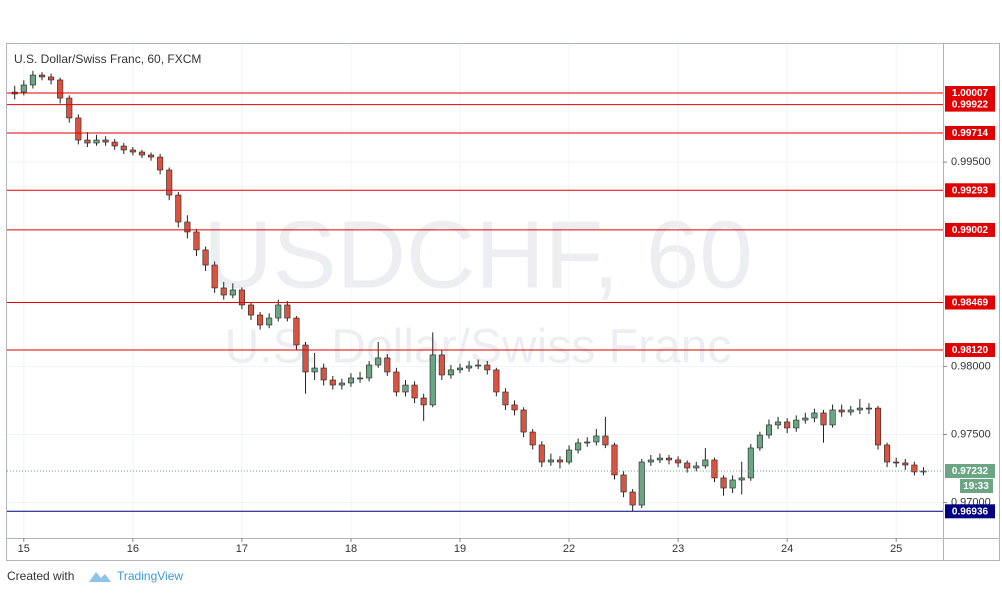 The width and height of the screenshot is (1002, 595). What do you see at coordinates (40, 576) in the screenshot?
I see `footer-prefix: Created with` at bounding box center [40, 576].